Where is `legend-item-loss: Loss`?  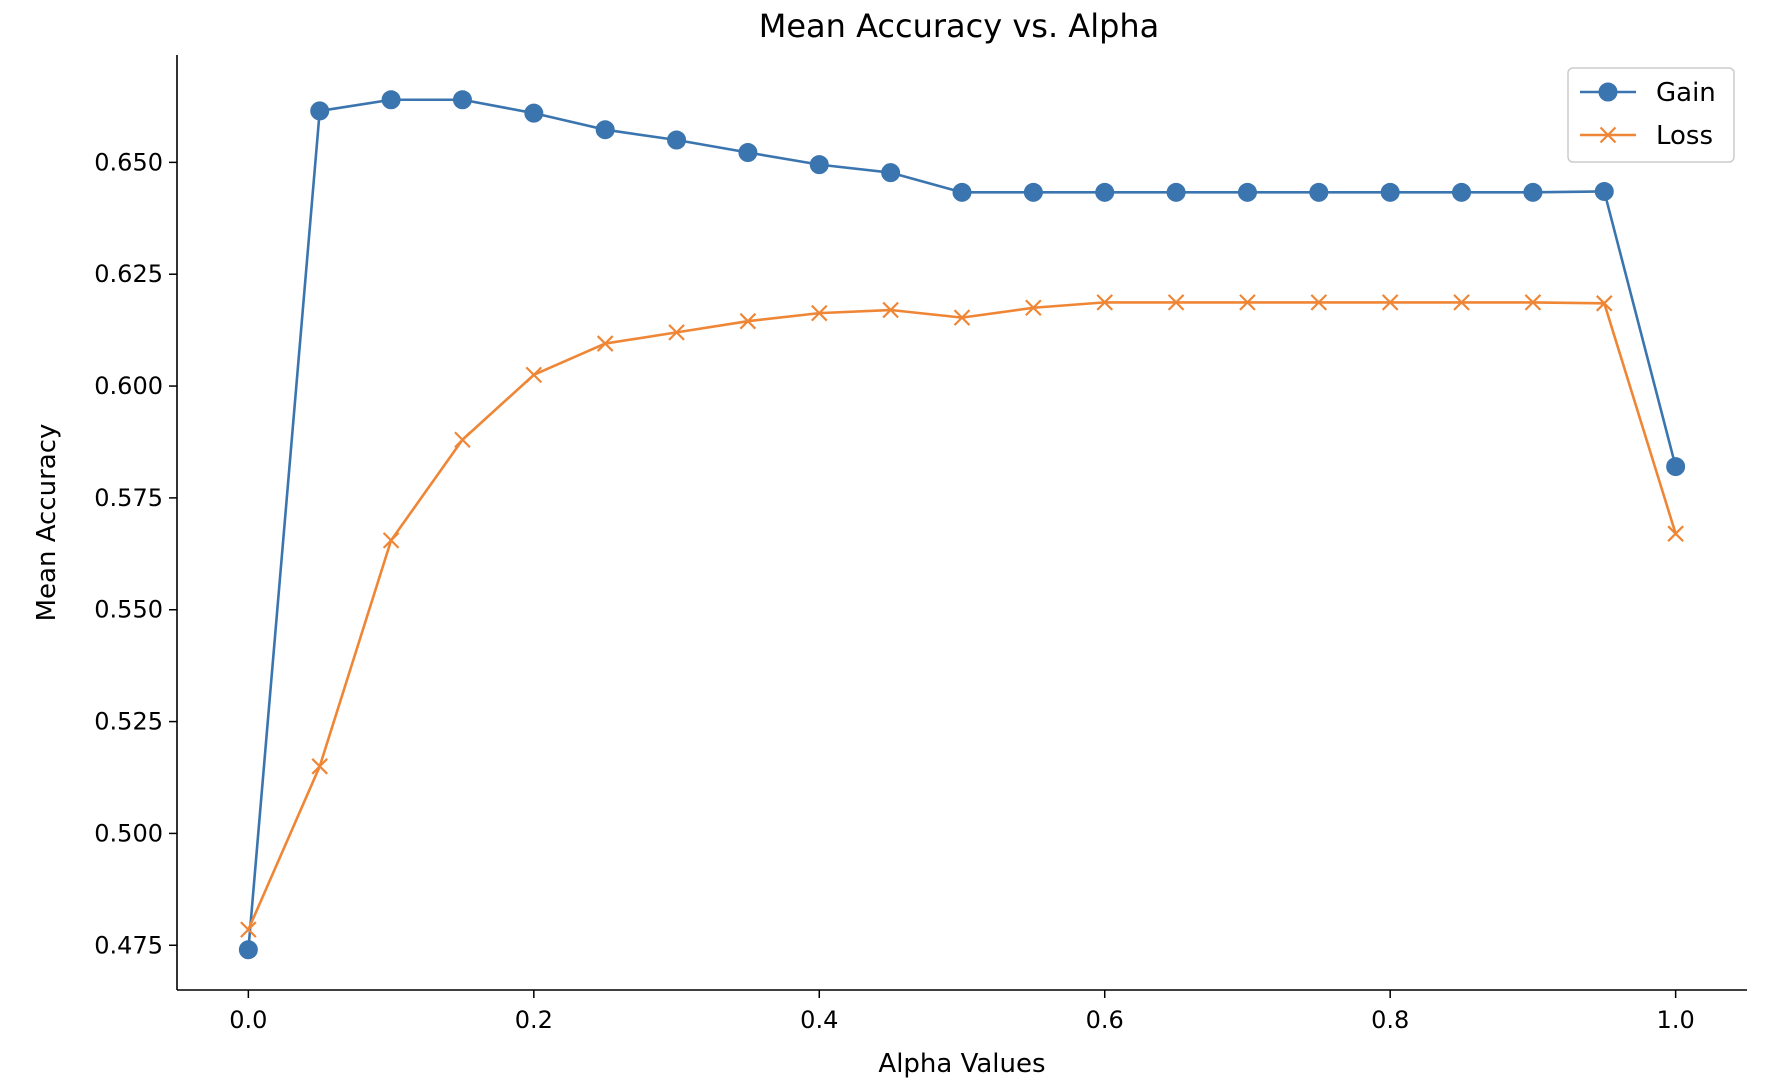 legend-item-loss: Loss is located at coordinates (1646, 136).